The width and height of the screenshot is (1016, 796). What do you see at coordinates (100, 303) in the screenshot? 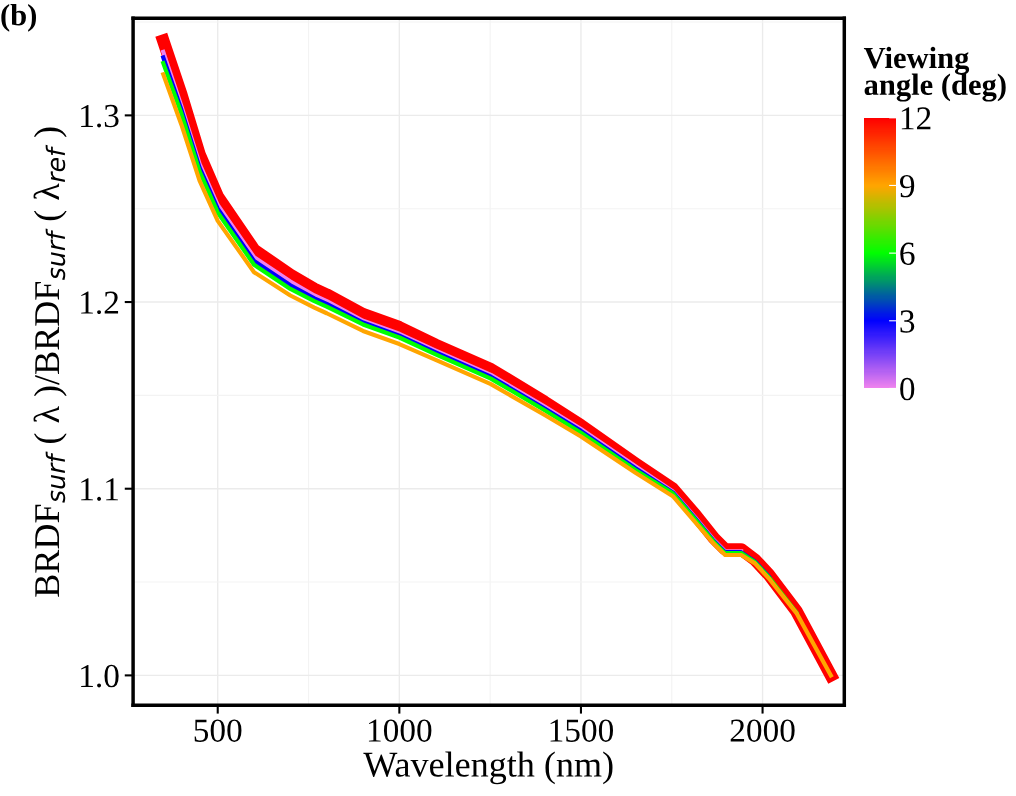
I see `y-tick-label: 1.2` at bounding box center [100, 303].